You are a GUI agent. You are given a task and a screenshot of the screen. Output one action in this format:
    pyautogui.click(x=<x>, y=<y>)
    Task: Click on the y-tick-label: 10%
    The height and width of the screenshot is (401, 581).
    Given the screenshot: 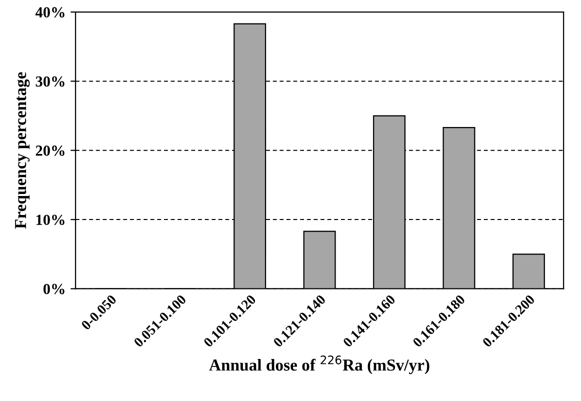 What is the action you would take?
    pyautogui.click(x=50, y=220)
    